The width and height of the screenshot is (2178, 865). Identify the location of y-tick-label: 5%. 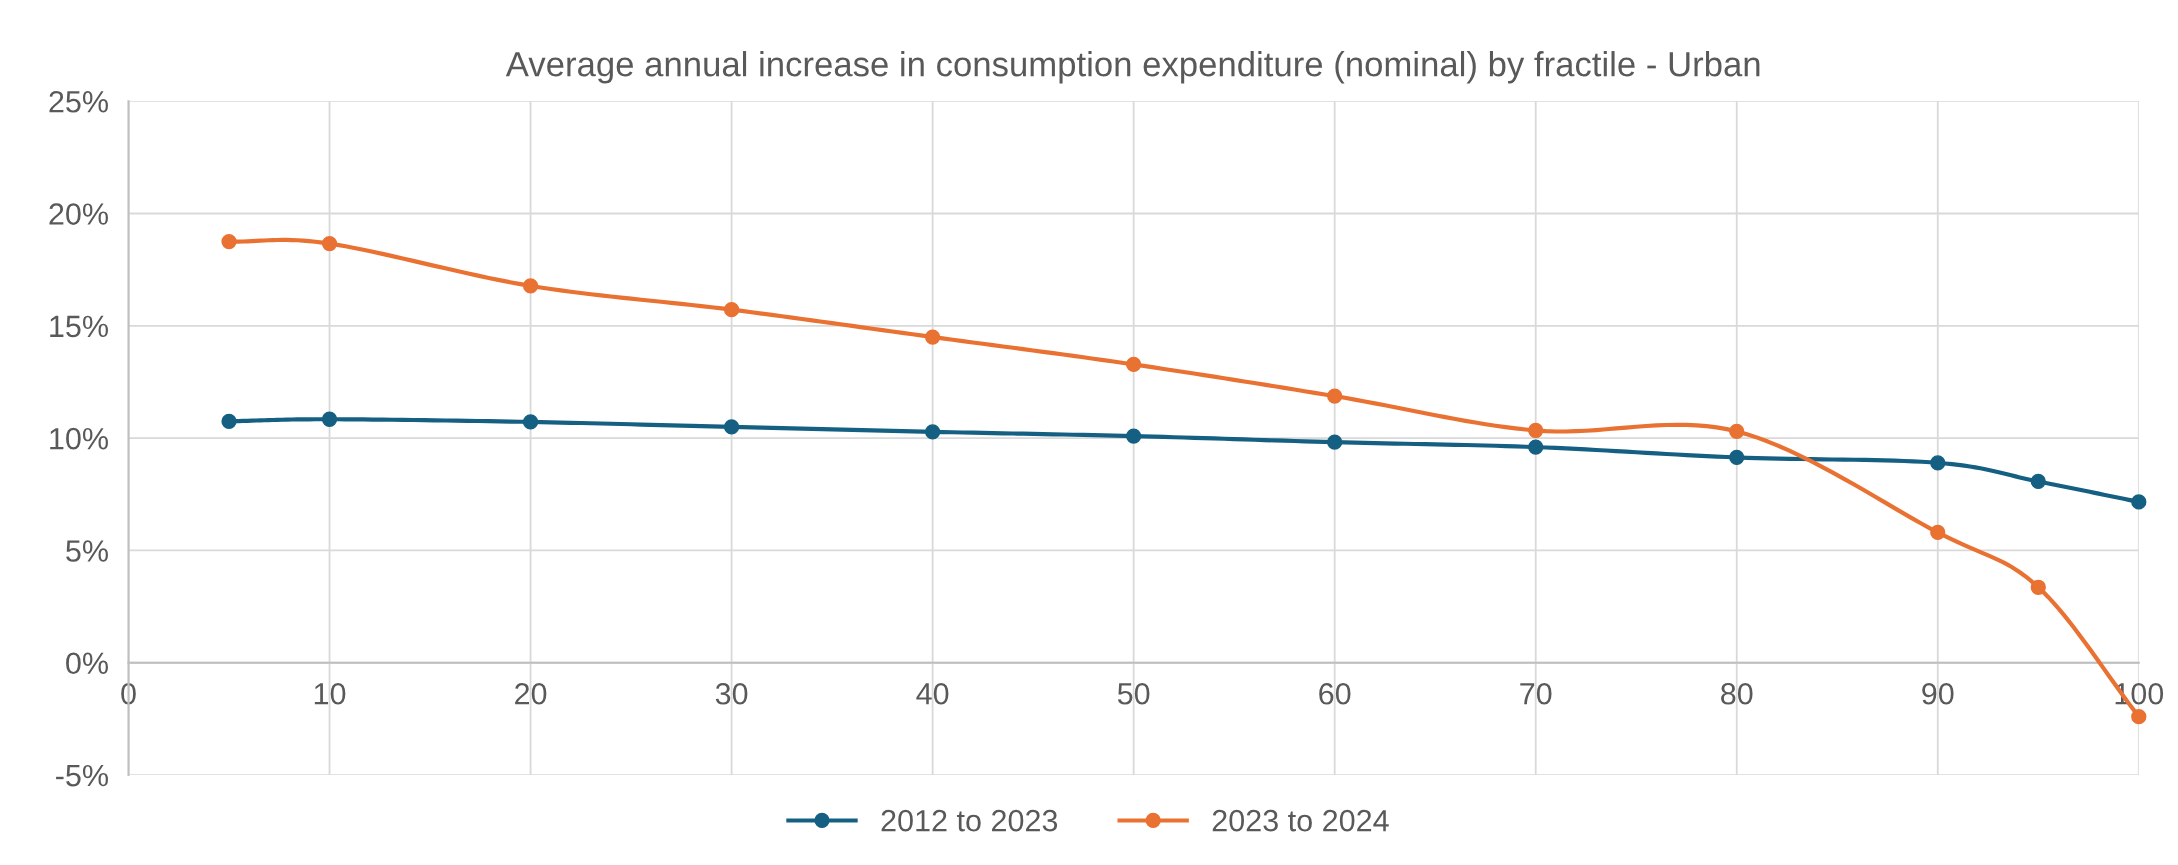
(87, 551).